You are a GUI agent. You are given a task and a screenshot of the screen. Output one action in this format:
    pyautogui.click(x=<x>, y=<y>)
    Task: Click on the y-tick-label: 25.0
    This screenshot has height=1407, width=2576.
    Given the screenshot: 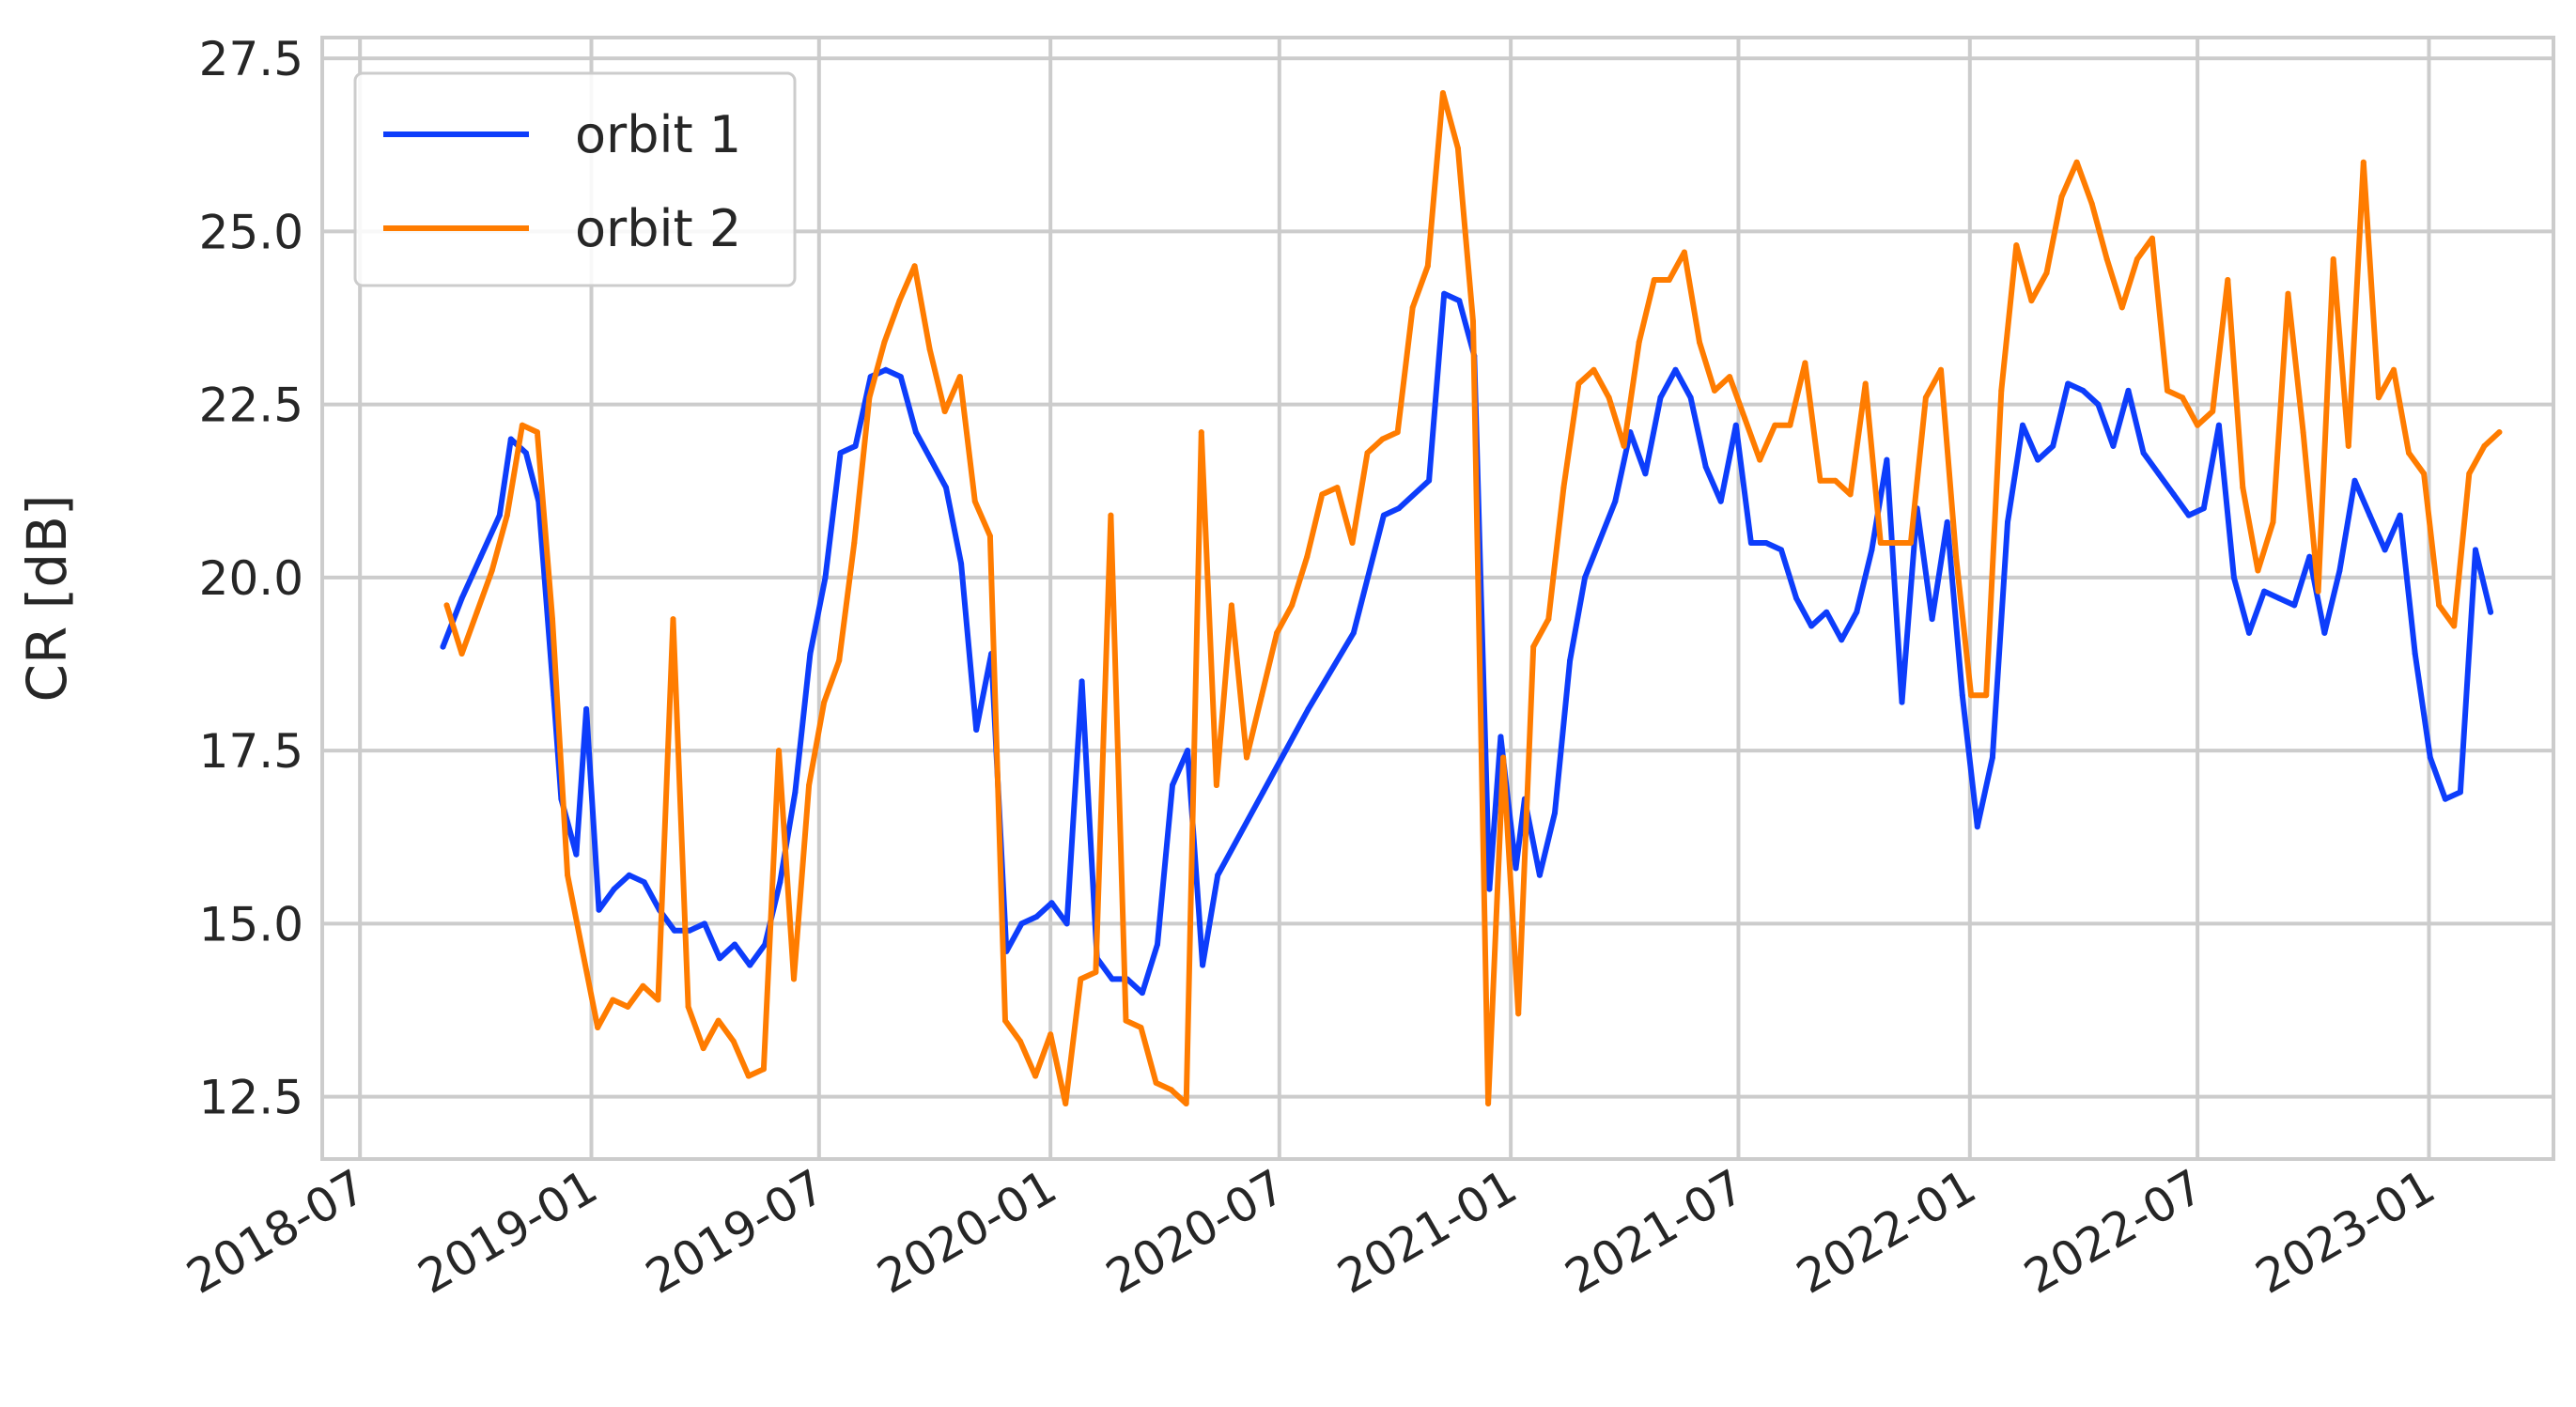 What is the action you would take?
    pyautogui.click(x=251, y=232)
    